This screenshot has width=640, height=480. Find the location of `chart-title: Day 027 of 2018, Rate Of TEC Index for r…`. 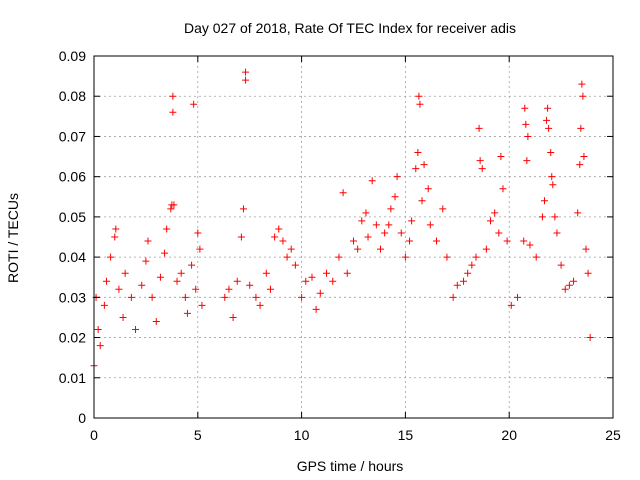

chart-title: Day 027 of 2018, Rate Of TEC Index for r… is located at coordinates (350, 28).